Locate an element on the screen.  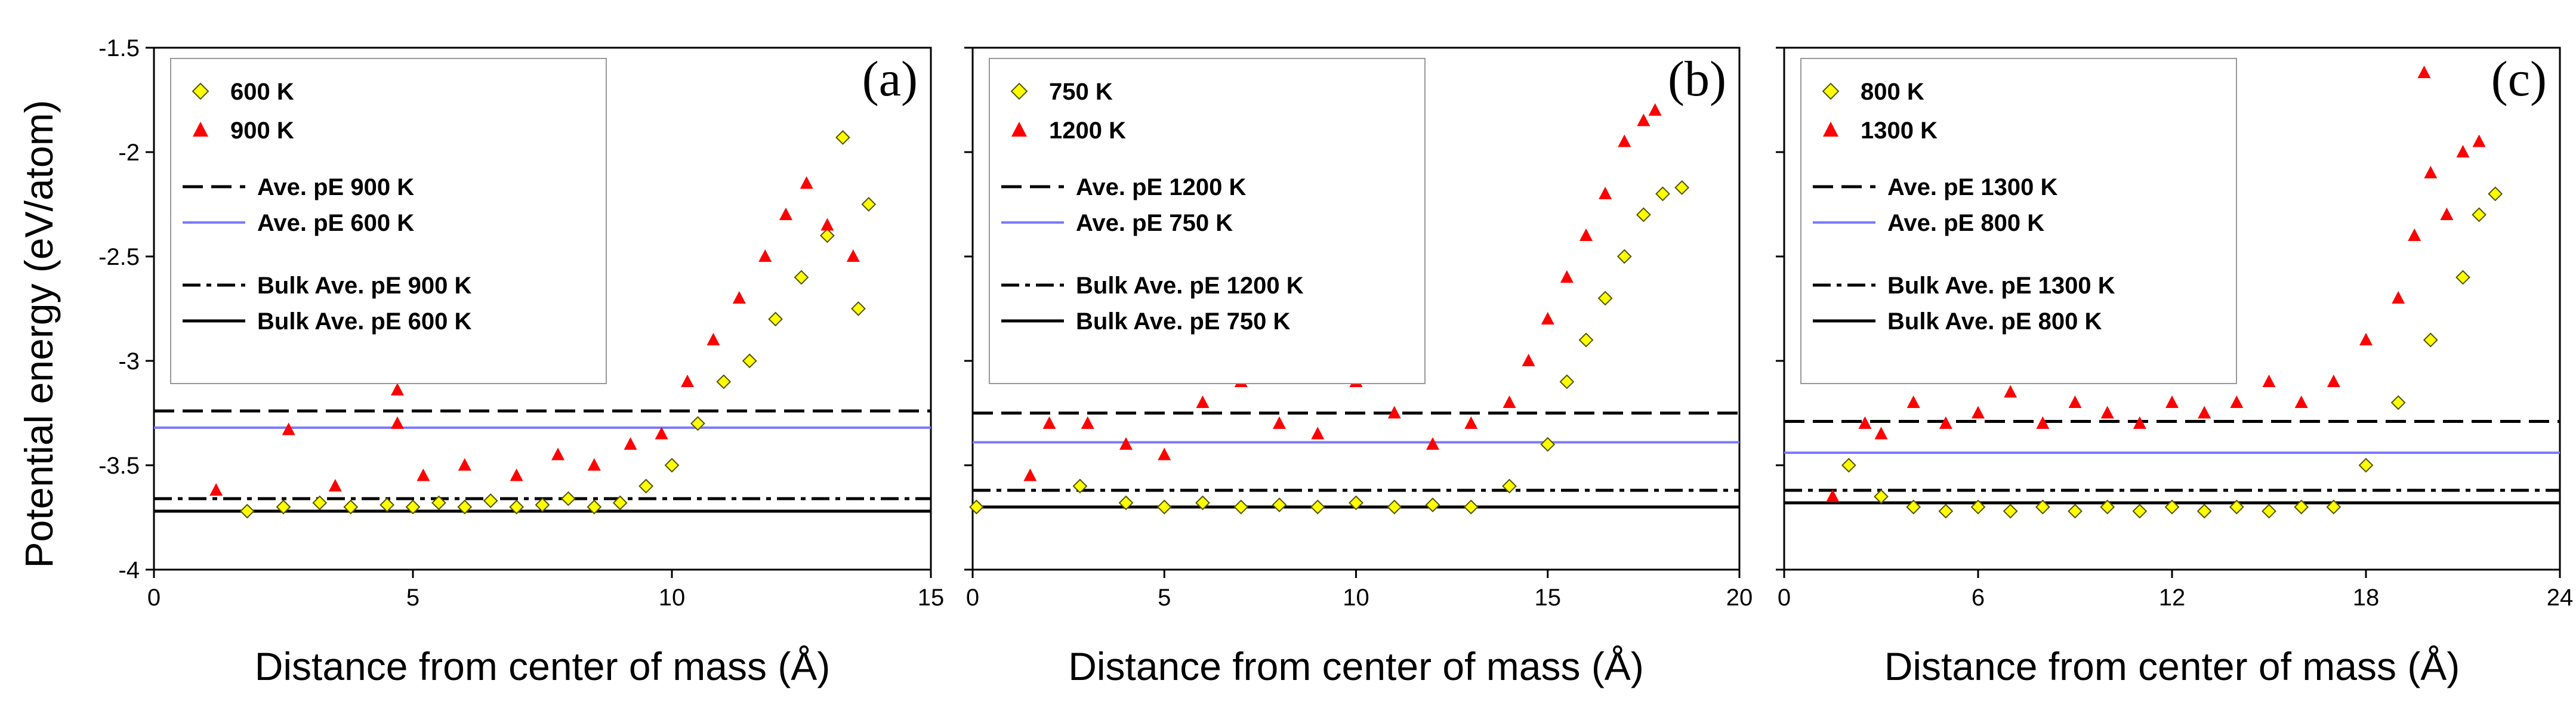
legend-label: 750 K is located at coordinates (1081, 92).